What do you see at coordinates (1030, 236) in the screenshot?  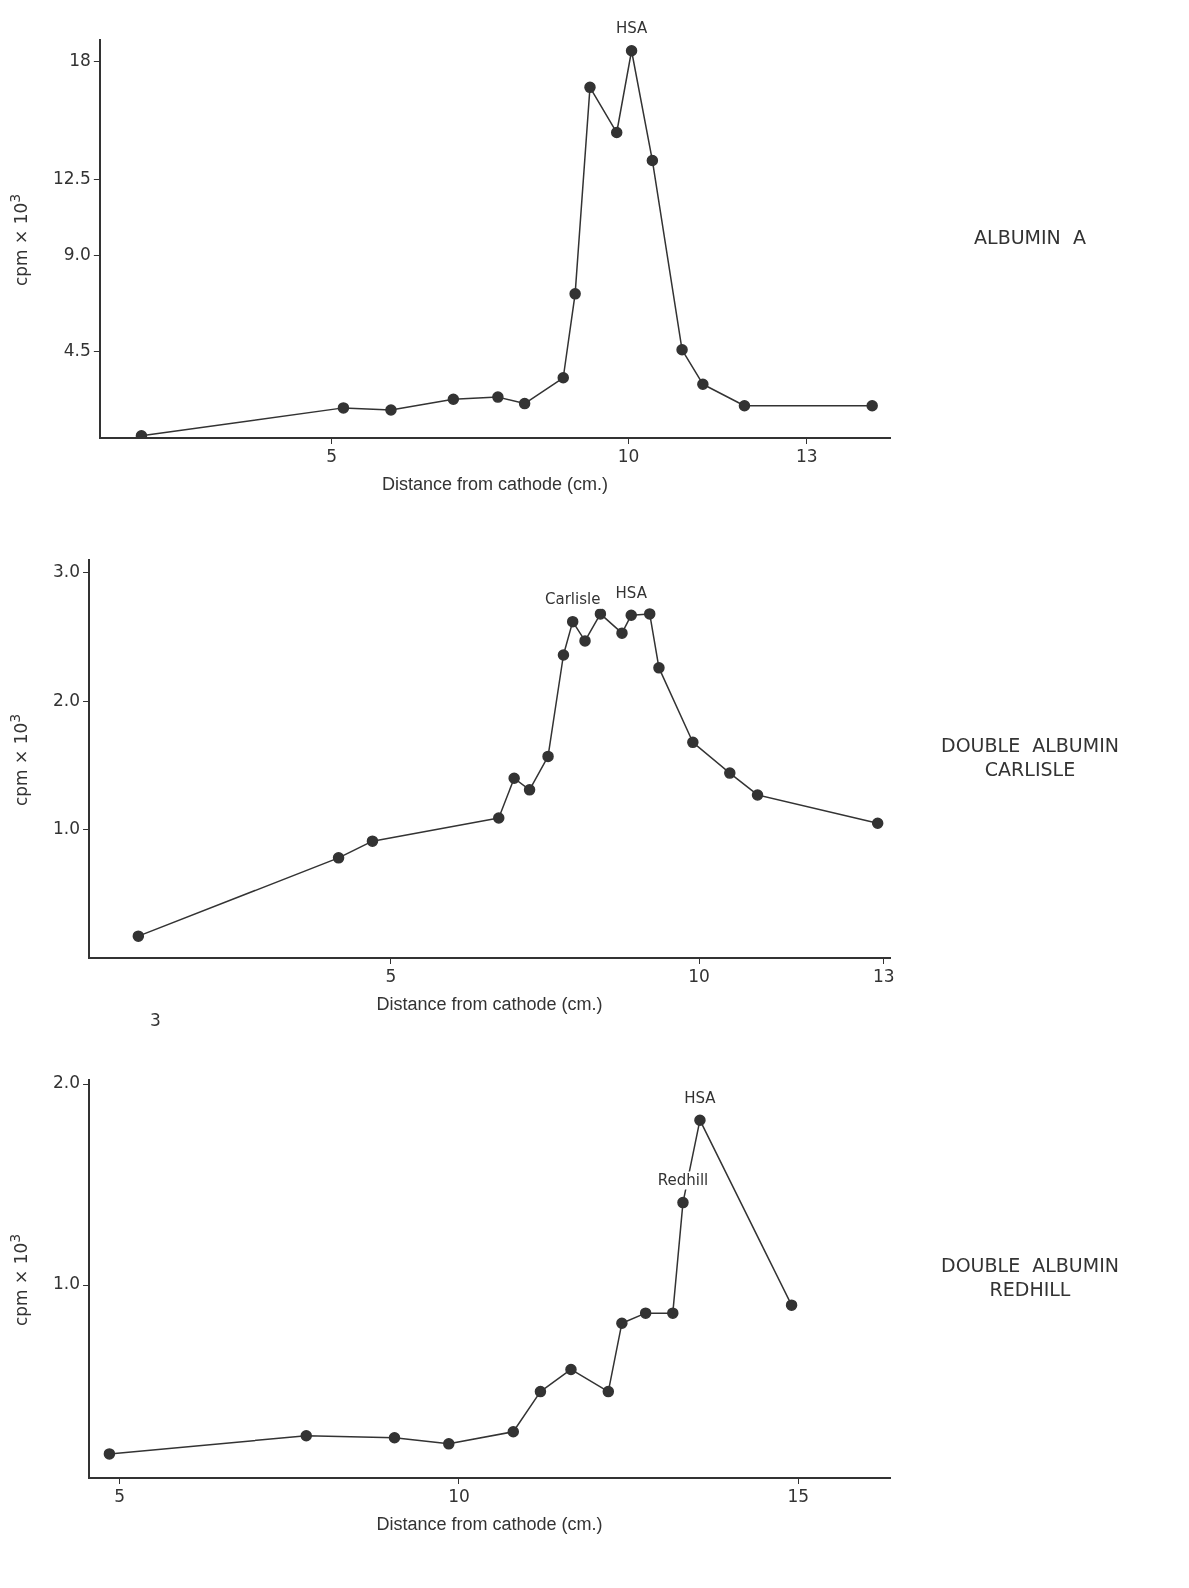 I see `text: ALBUMIN A` at bounding box center [1030, 236].